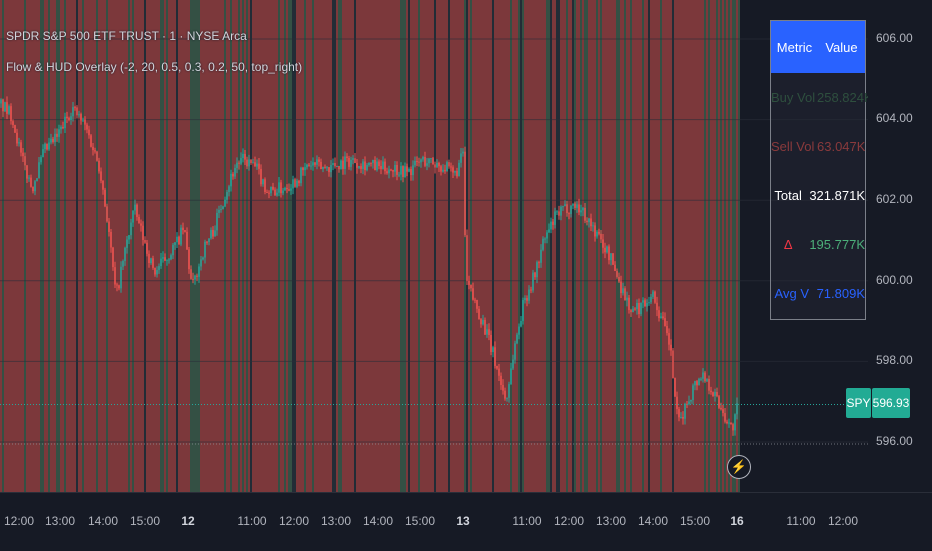 This screenshot has width=932, height=551. I want to click on last-price-badge: 596.93, so click(891, 403).